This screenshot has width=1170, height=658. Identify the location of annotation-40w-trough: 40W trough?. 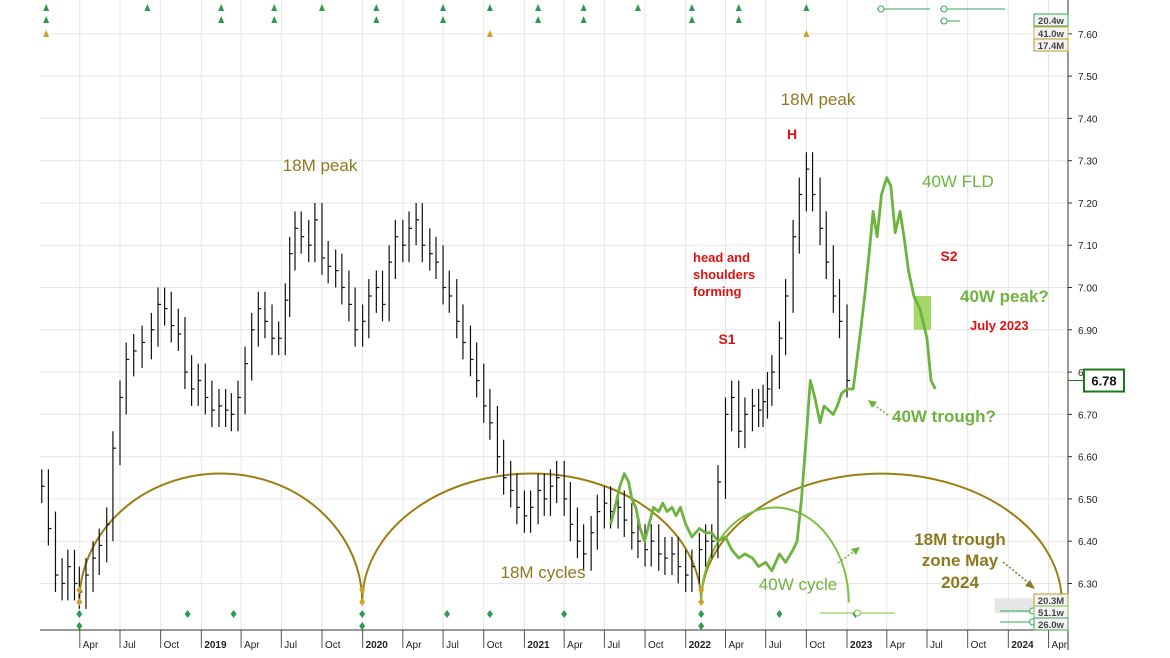
(944, 416).